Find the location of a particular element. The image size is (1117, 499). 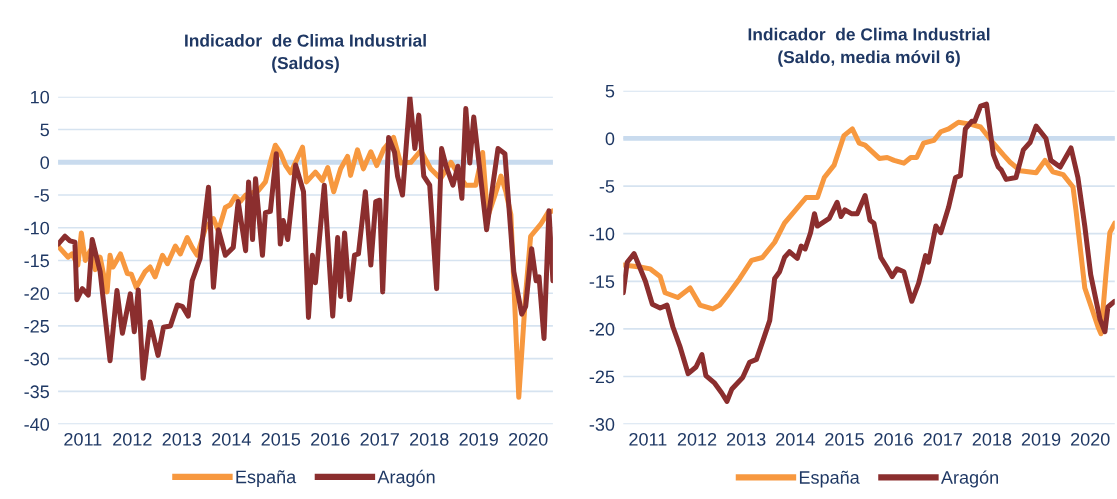

chart-title: Indicador de Clima Industrial (Saldo, media móvil 6) is located at coordinates (869, 47).